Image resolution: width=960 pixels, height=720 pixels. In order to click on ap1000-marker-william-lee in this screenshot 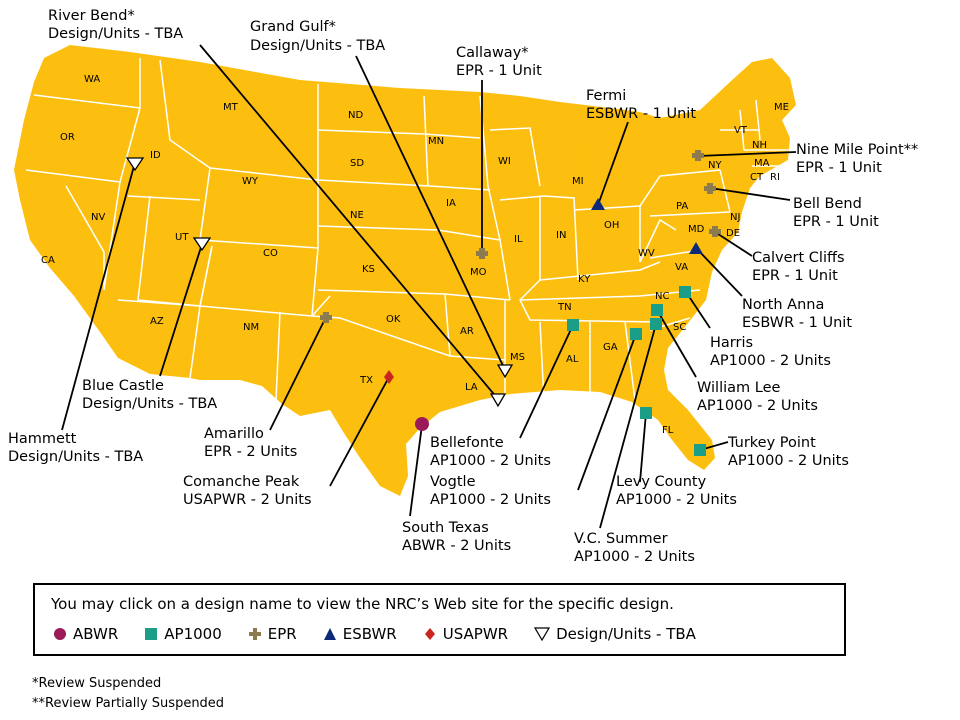, I will do `click(657, 310)`.